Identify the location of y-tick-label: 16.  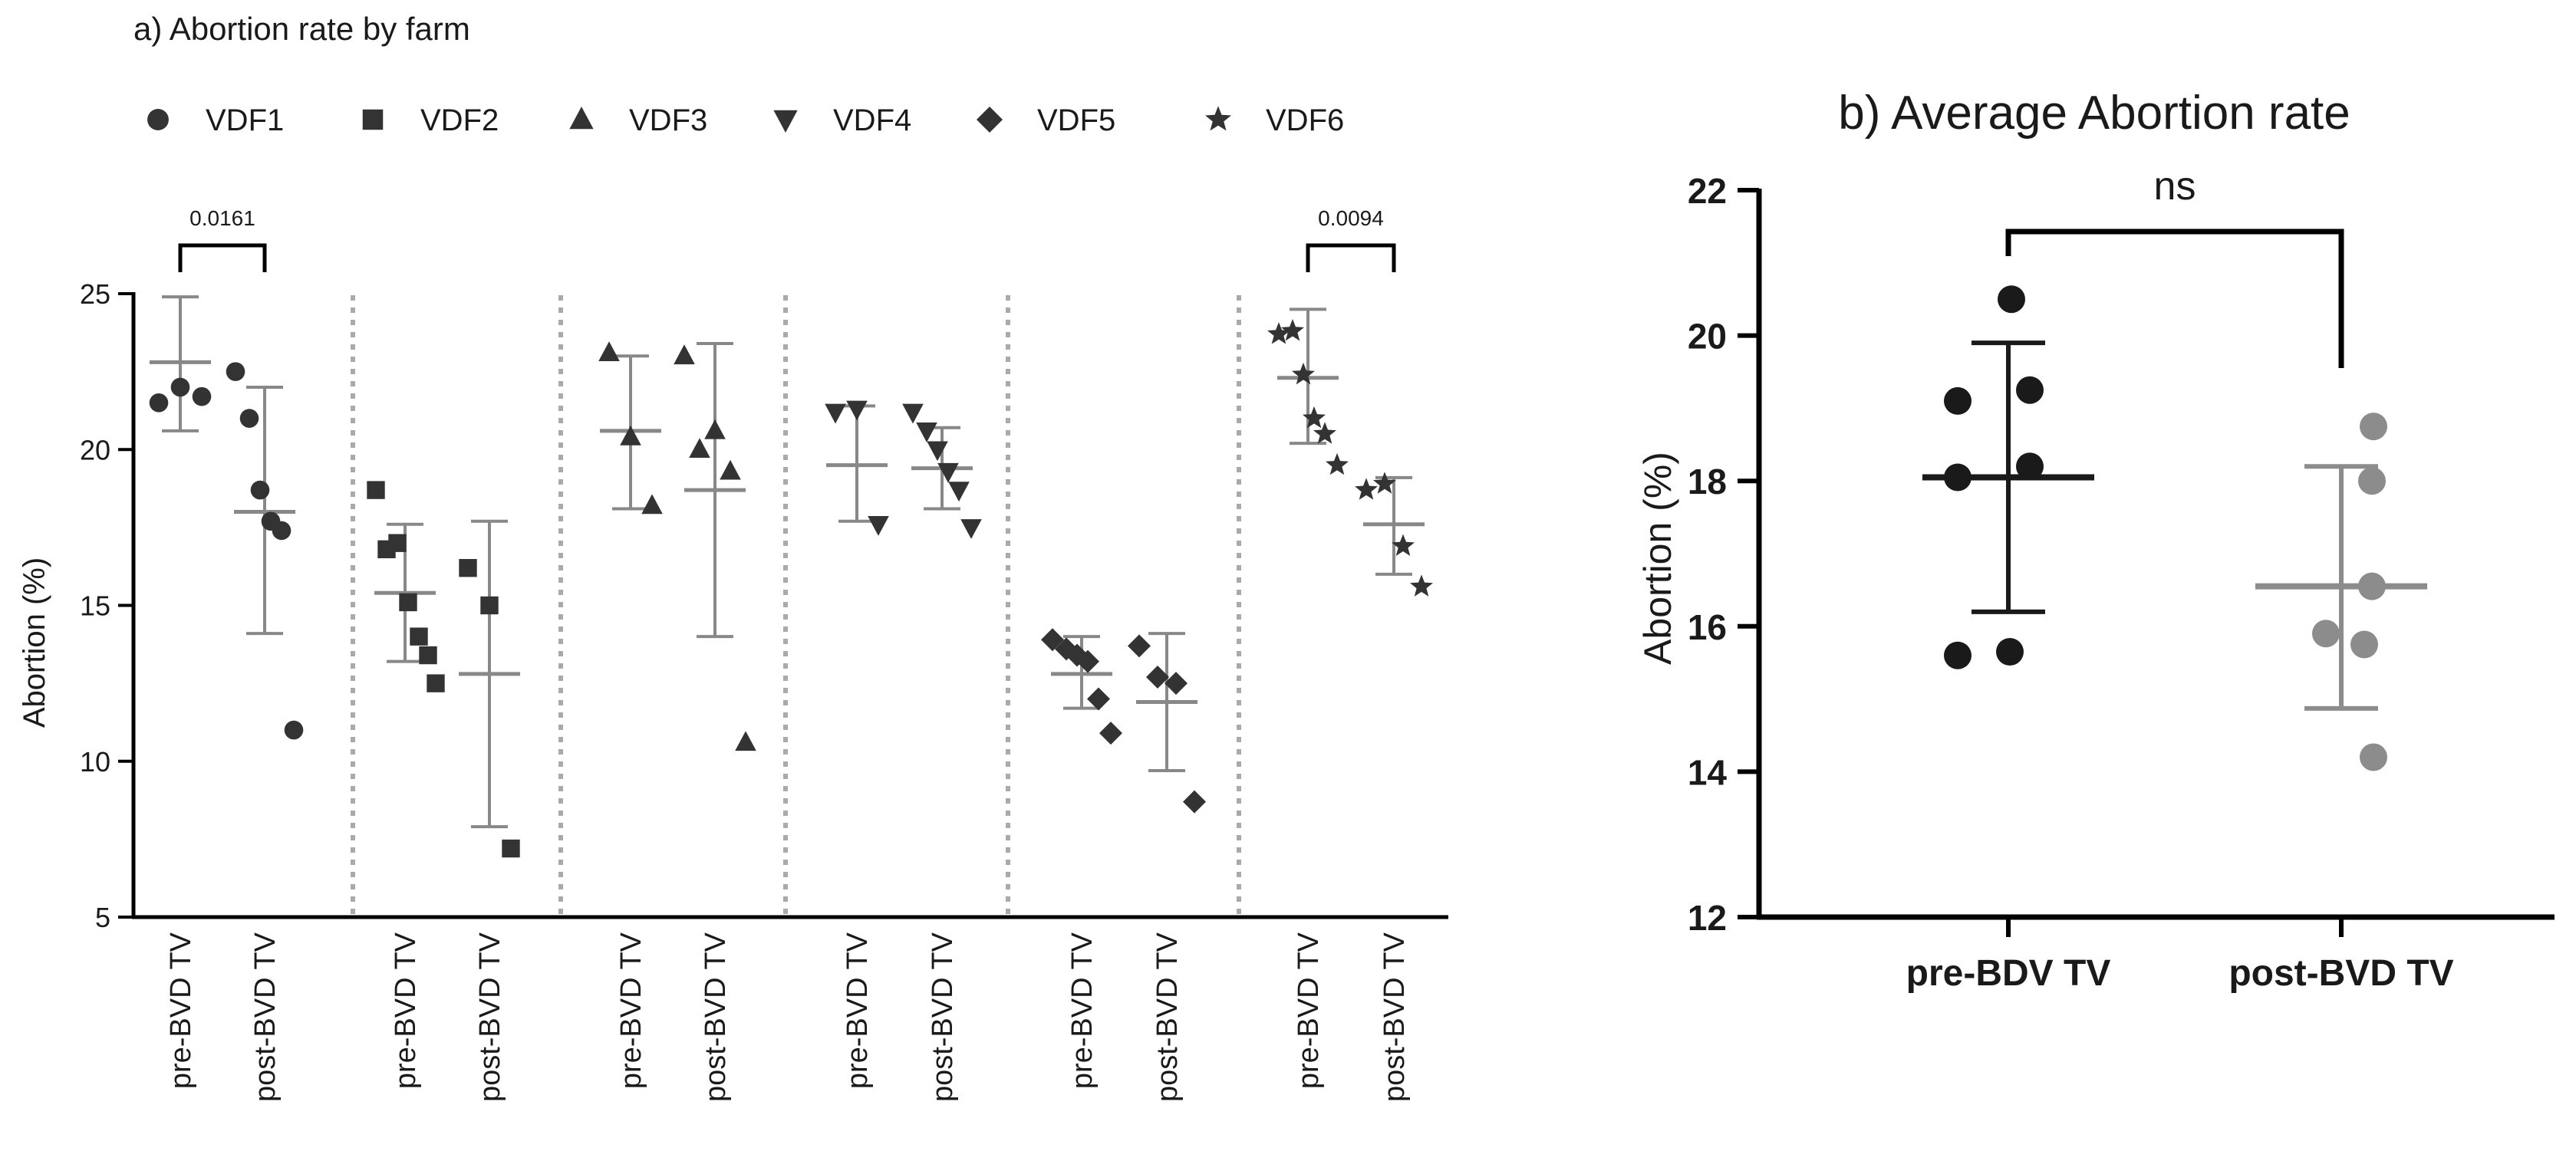
(1707, 627).